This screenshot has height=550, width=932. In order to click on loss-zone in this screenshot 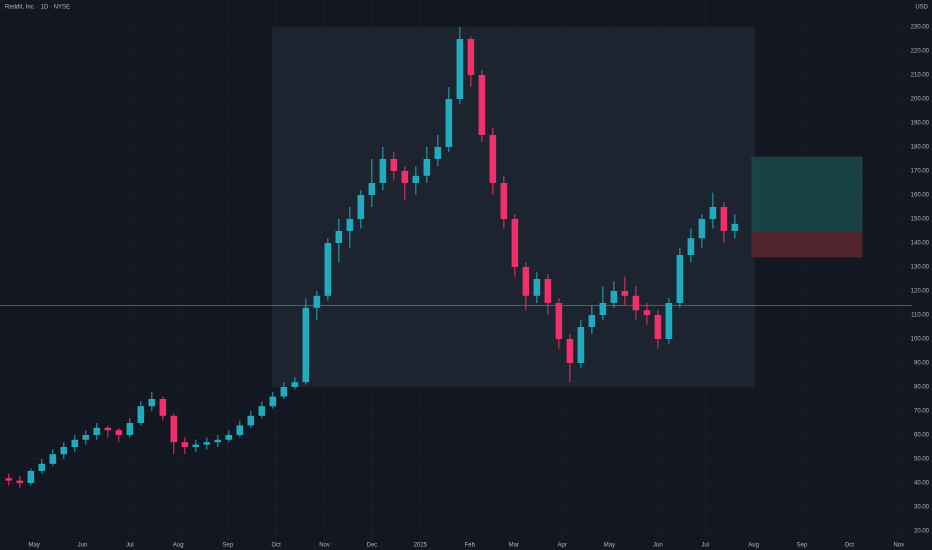, I will do `click(807, 244)`.